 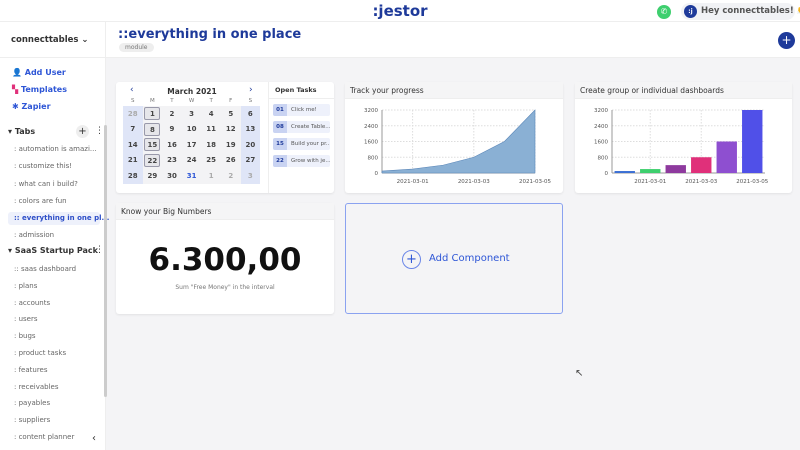 What do you see at coordinates (46, 184) in the screenshot?
I see `sidebar-item: : what can i build?` at bounding box center [46, 184].